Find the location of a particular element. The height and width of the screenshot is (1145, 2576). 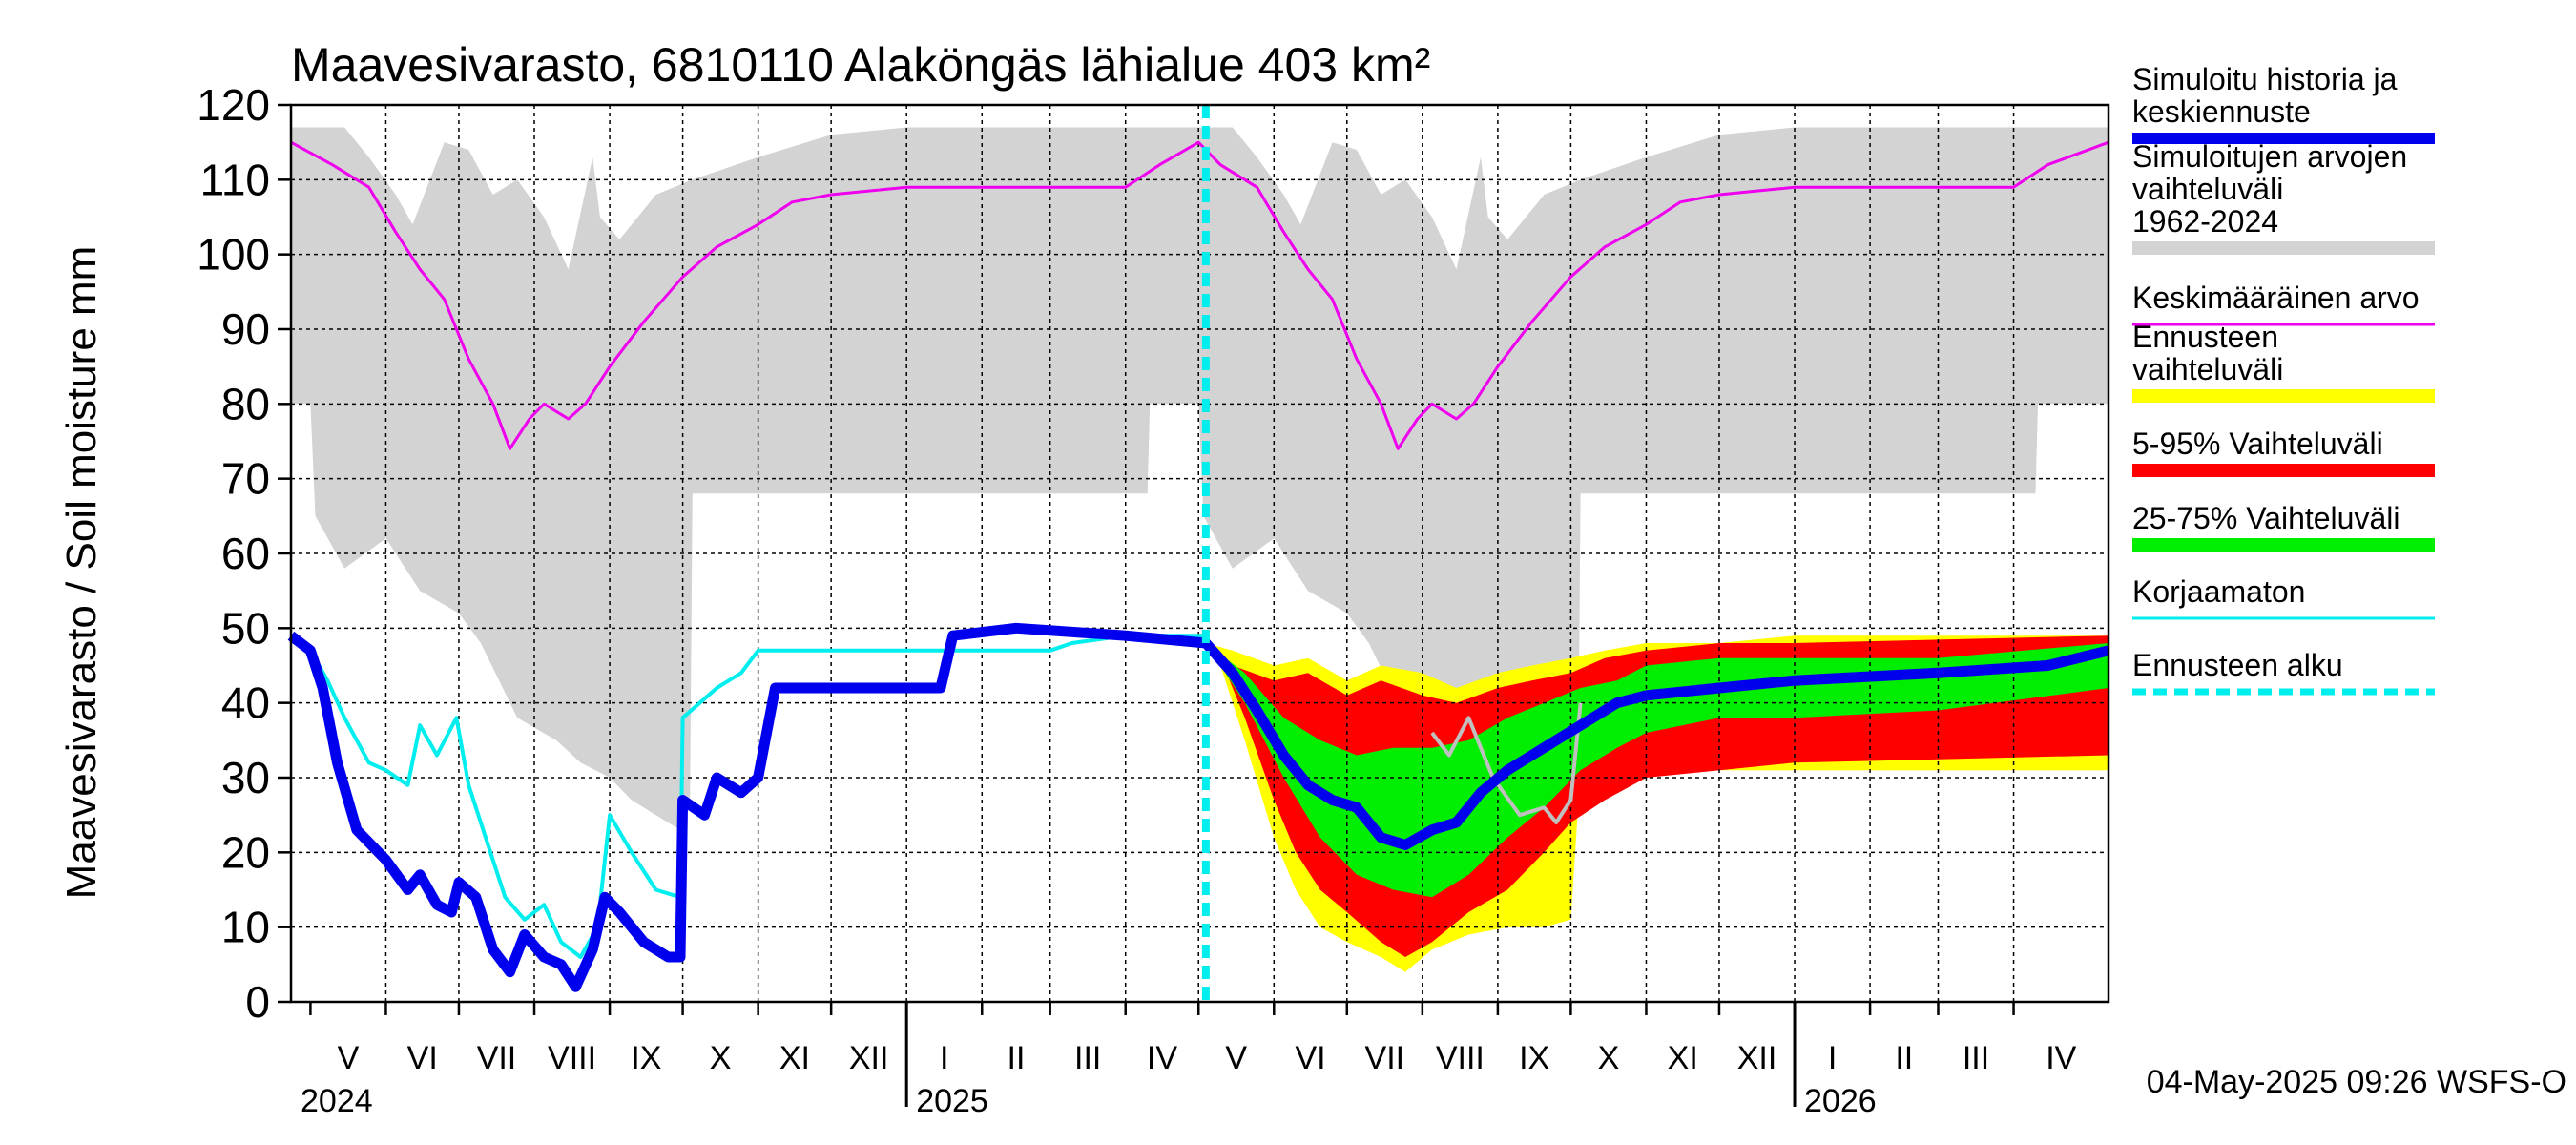

legend-item: 25-75% Vaihteluväli is located at coordinates (2283, 527).